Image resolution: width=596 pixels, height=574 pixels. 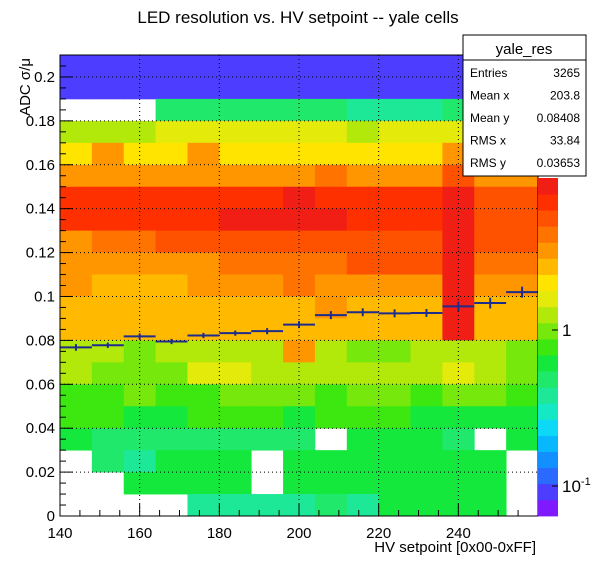 I want to click on x-tick-label: 180, so click(x=219, y=533).